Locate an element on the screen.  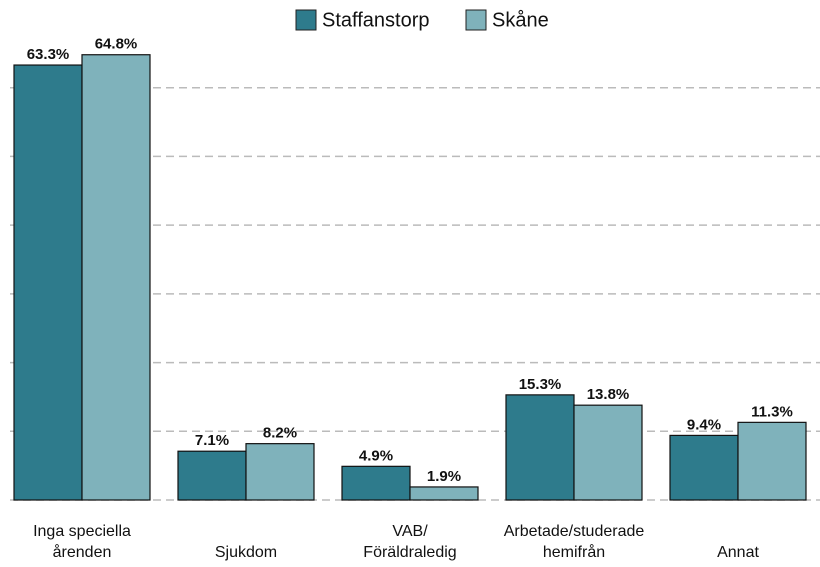
value-label: 64.8% is located at coordinates (116, 44).